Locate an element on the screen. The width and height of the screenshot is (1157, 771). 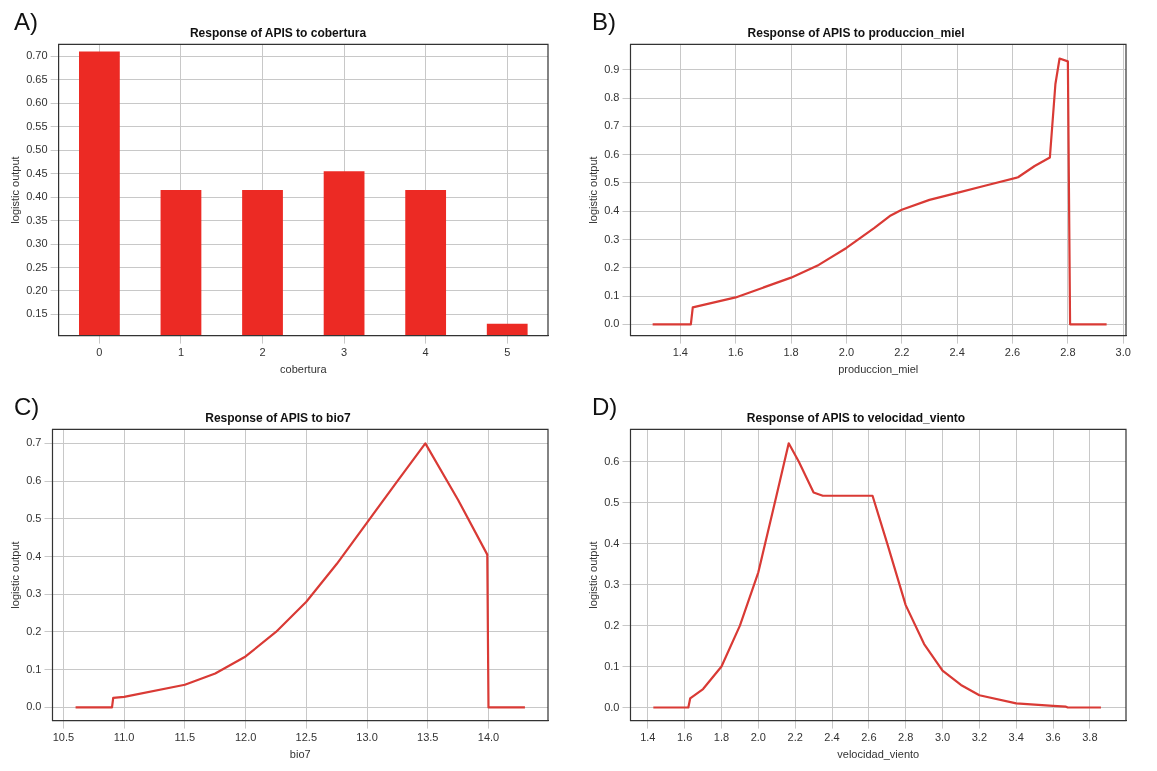
text: D) is located at coordinates (605, 407).